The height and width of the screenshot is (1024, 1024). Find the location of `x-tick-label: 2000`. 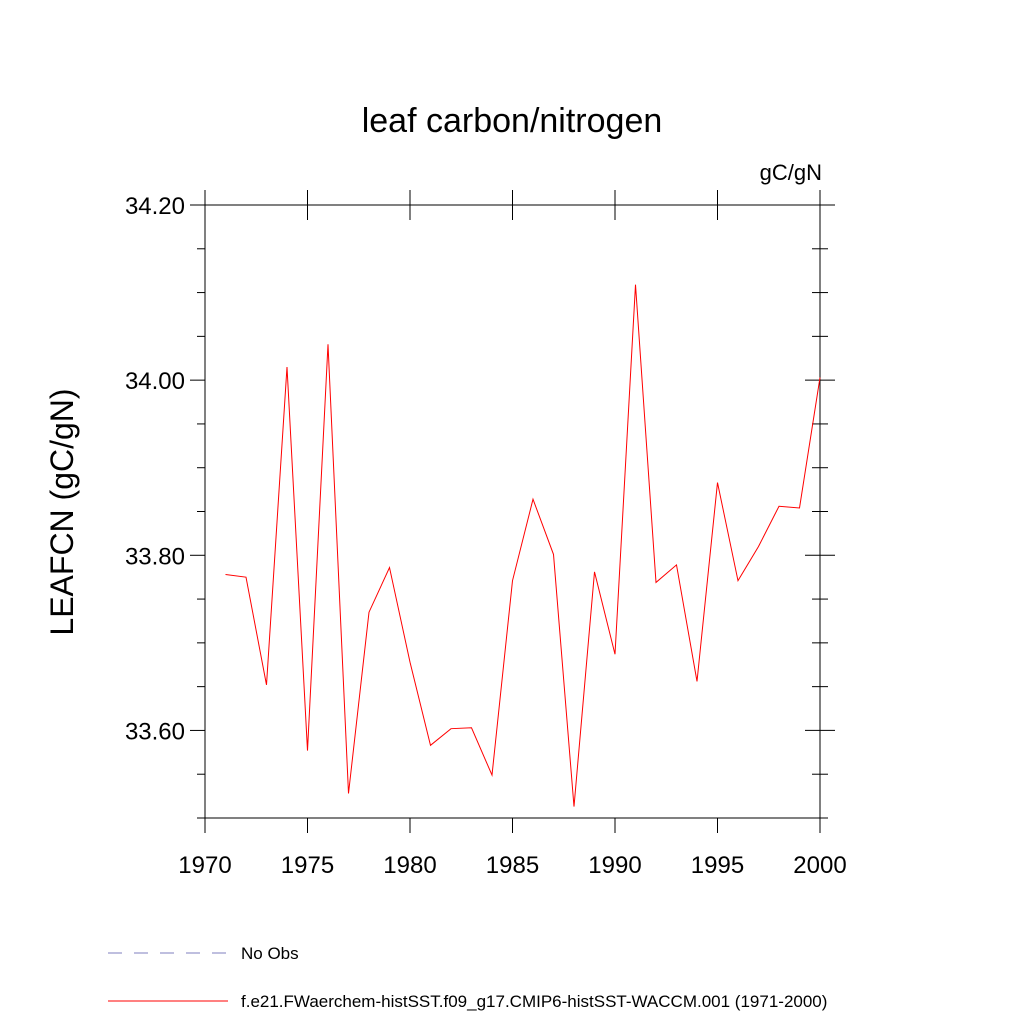

x-tick-label: 2000 is located at coordinates (819, 865).